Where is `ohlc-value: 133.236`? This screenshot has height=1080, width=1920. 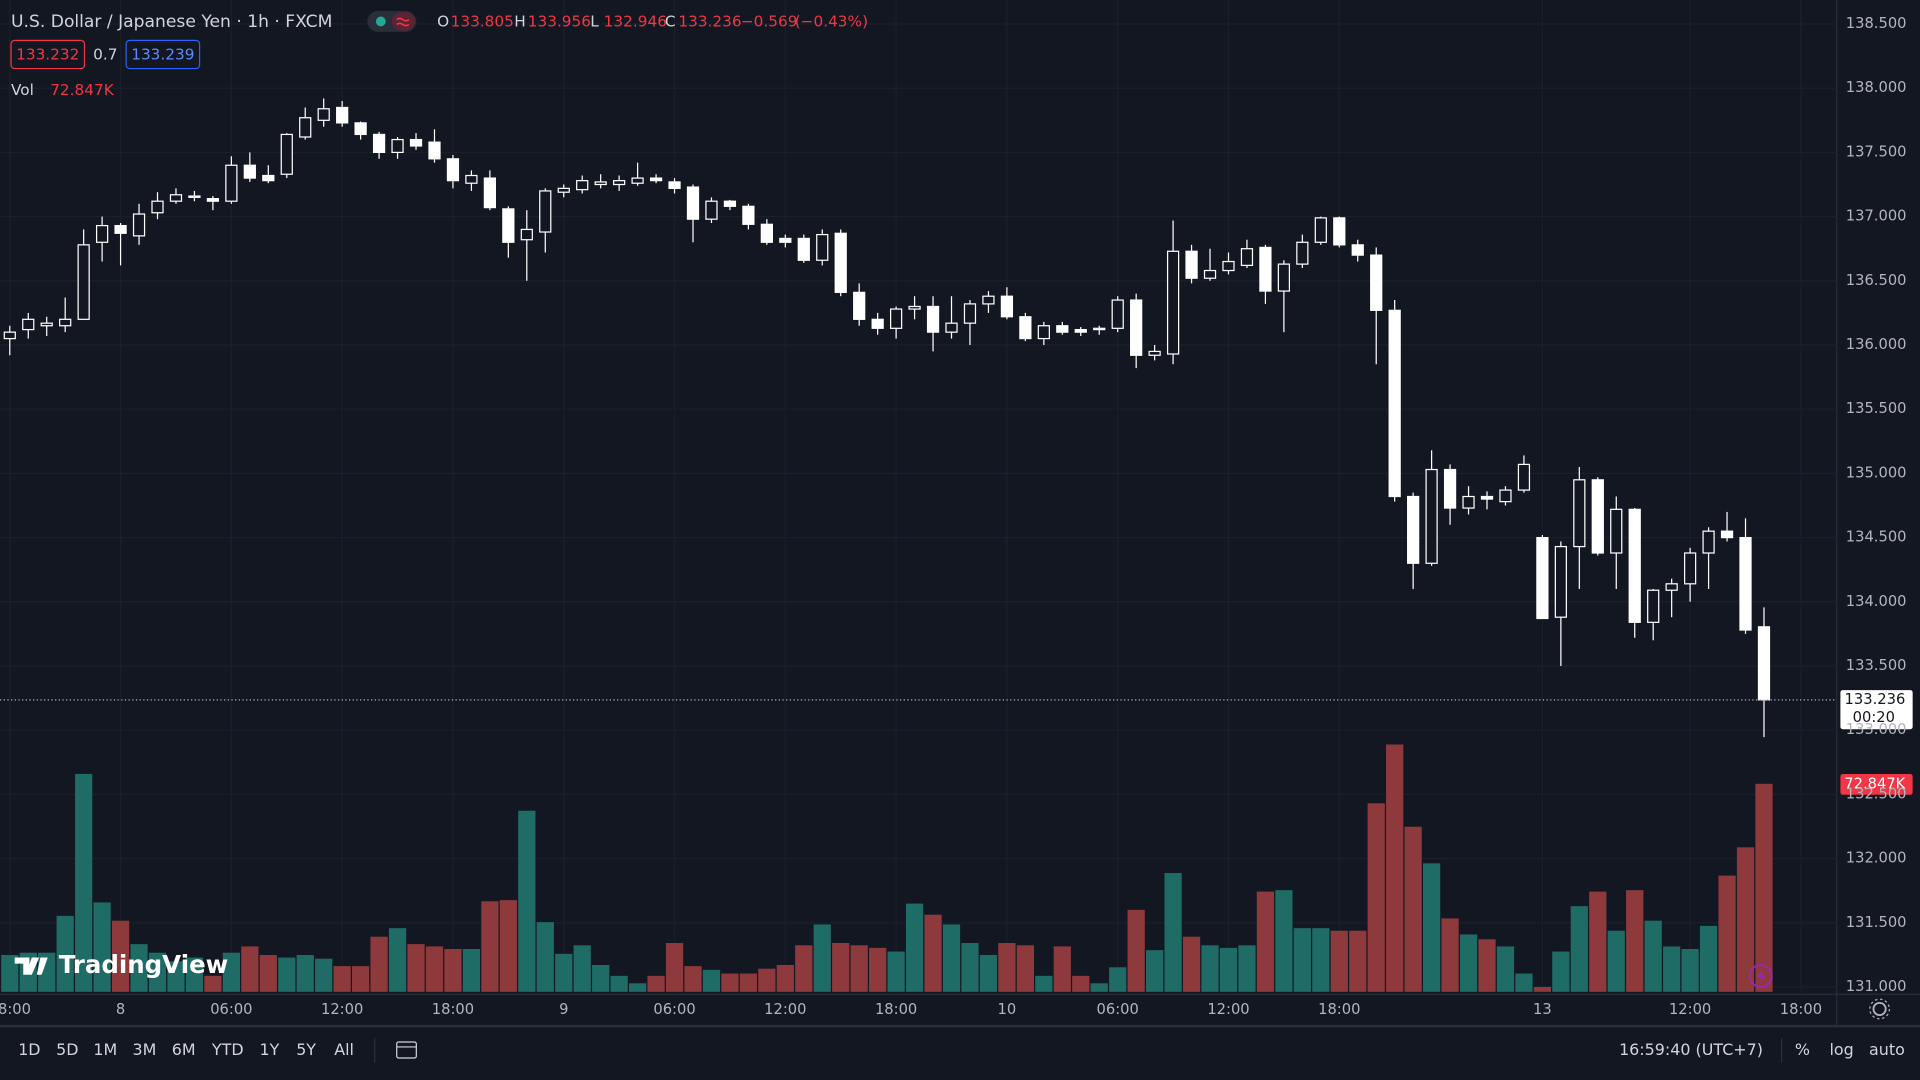 ohlc-value: 133.236 is located at coordinates (709, 22).